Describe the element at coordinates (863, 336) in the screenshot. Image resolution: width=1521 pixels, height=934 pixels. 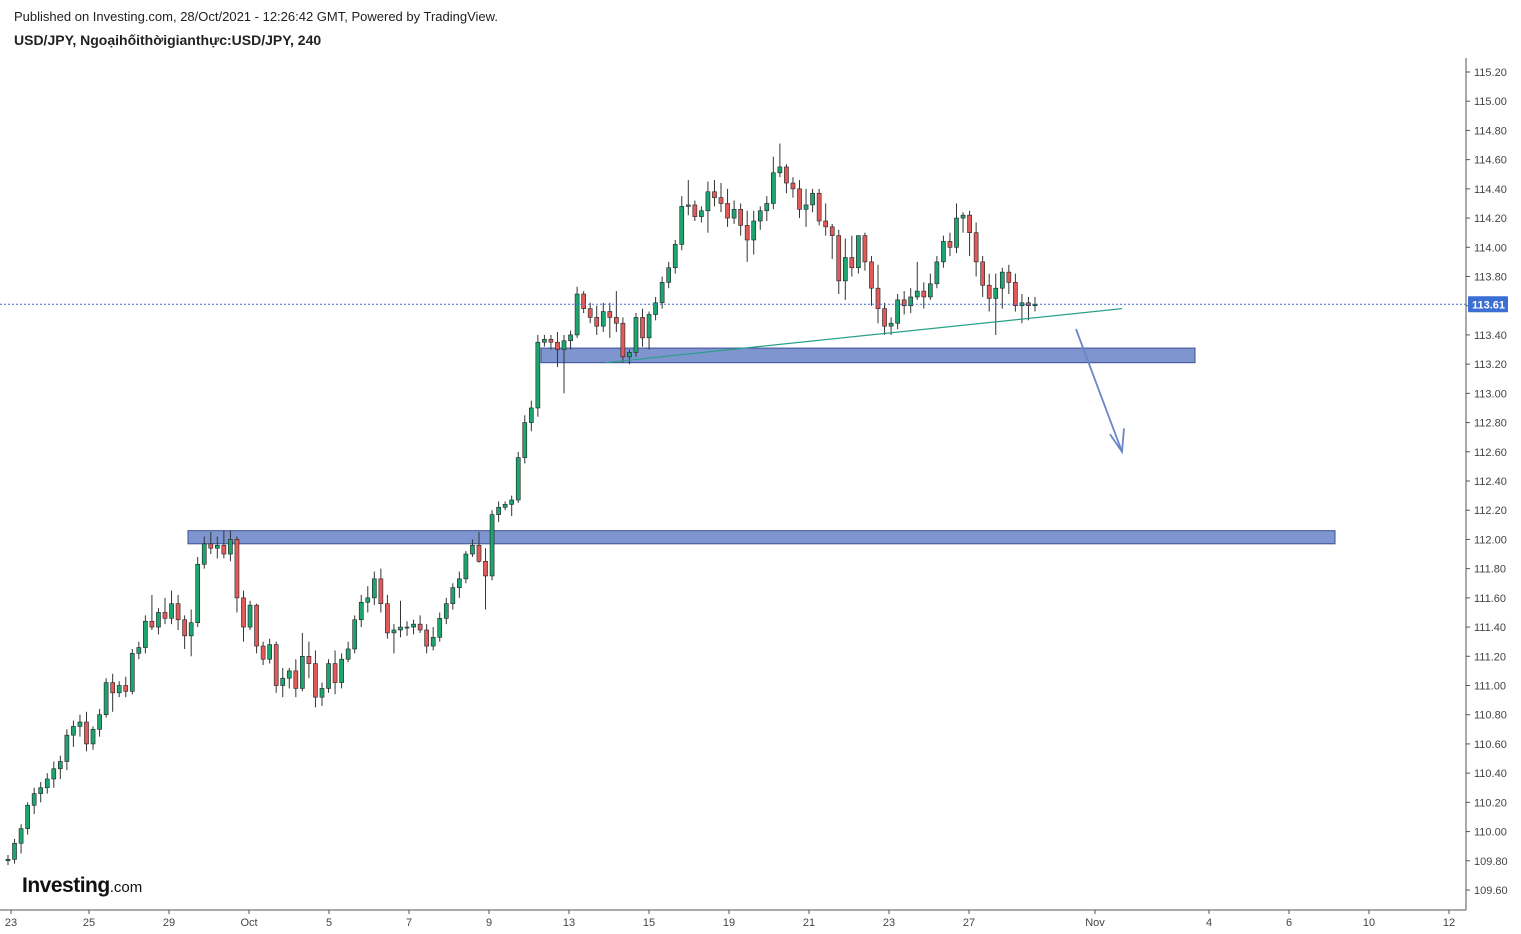
I see `ascending-trendline` at that location.